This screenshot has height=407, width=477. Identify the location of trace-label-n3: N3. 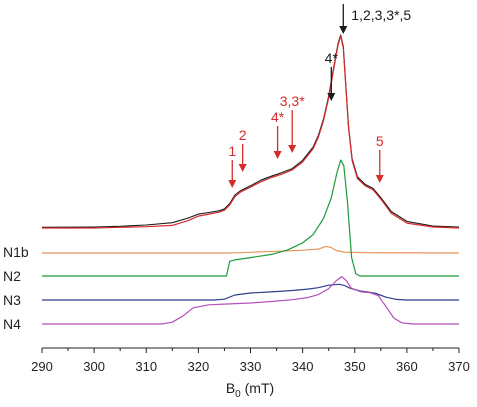
(12, 300).